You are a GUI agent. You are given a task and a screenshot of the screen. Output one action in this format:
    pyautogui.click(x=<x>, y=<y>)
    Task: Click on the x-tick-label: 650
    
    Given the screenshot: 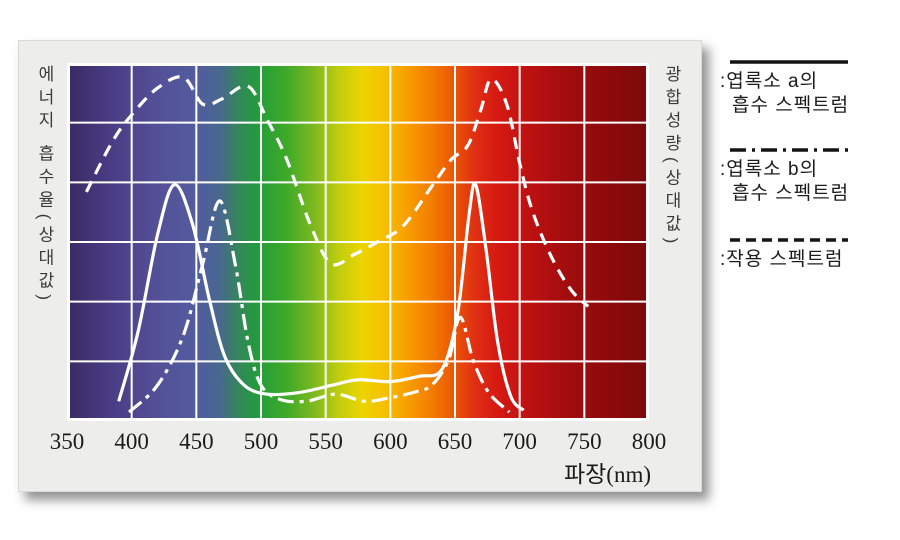 What is the action you would take?
    pyautogui.click(x=455, y=441)
    